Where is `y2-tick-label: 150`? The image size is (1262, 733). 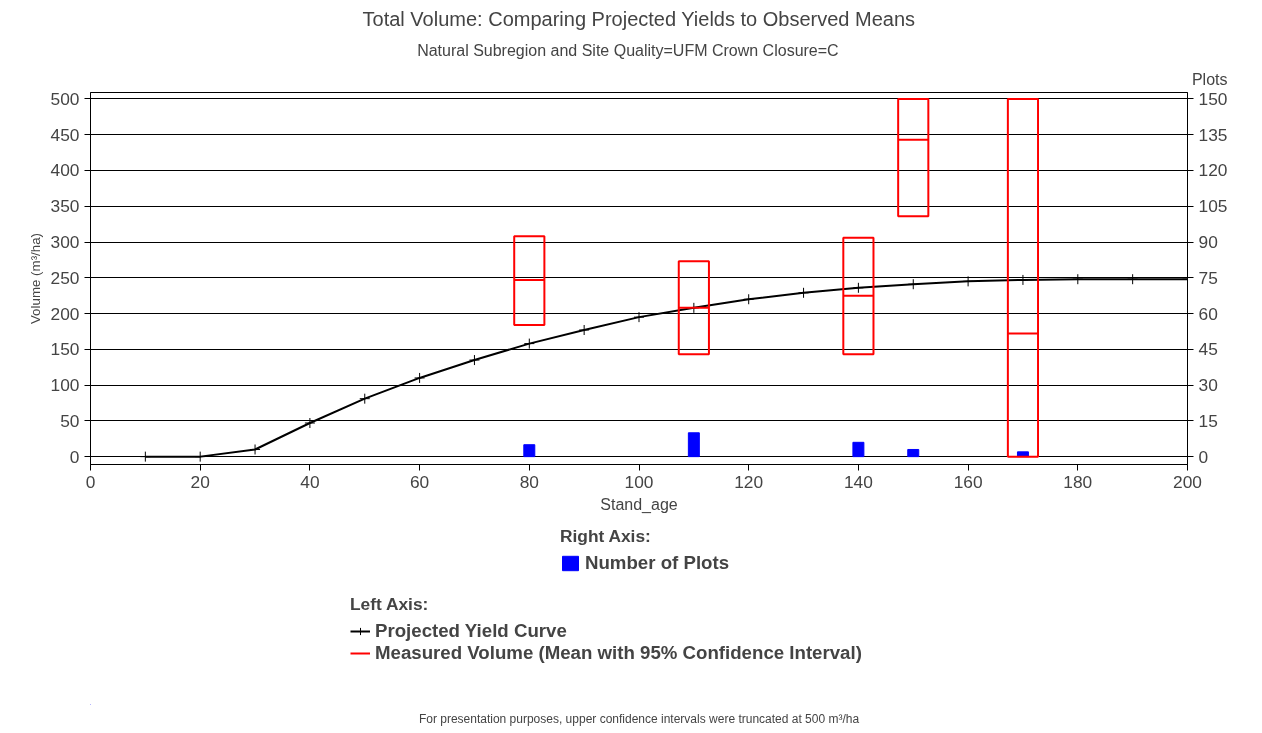
y2-tick-label: 150 is located at coordinates (1213, 98).